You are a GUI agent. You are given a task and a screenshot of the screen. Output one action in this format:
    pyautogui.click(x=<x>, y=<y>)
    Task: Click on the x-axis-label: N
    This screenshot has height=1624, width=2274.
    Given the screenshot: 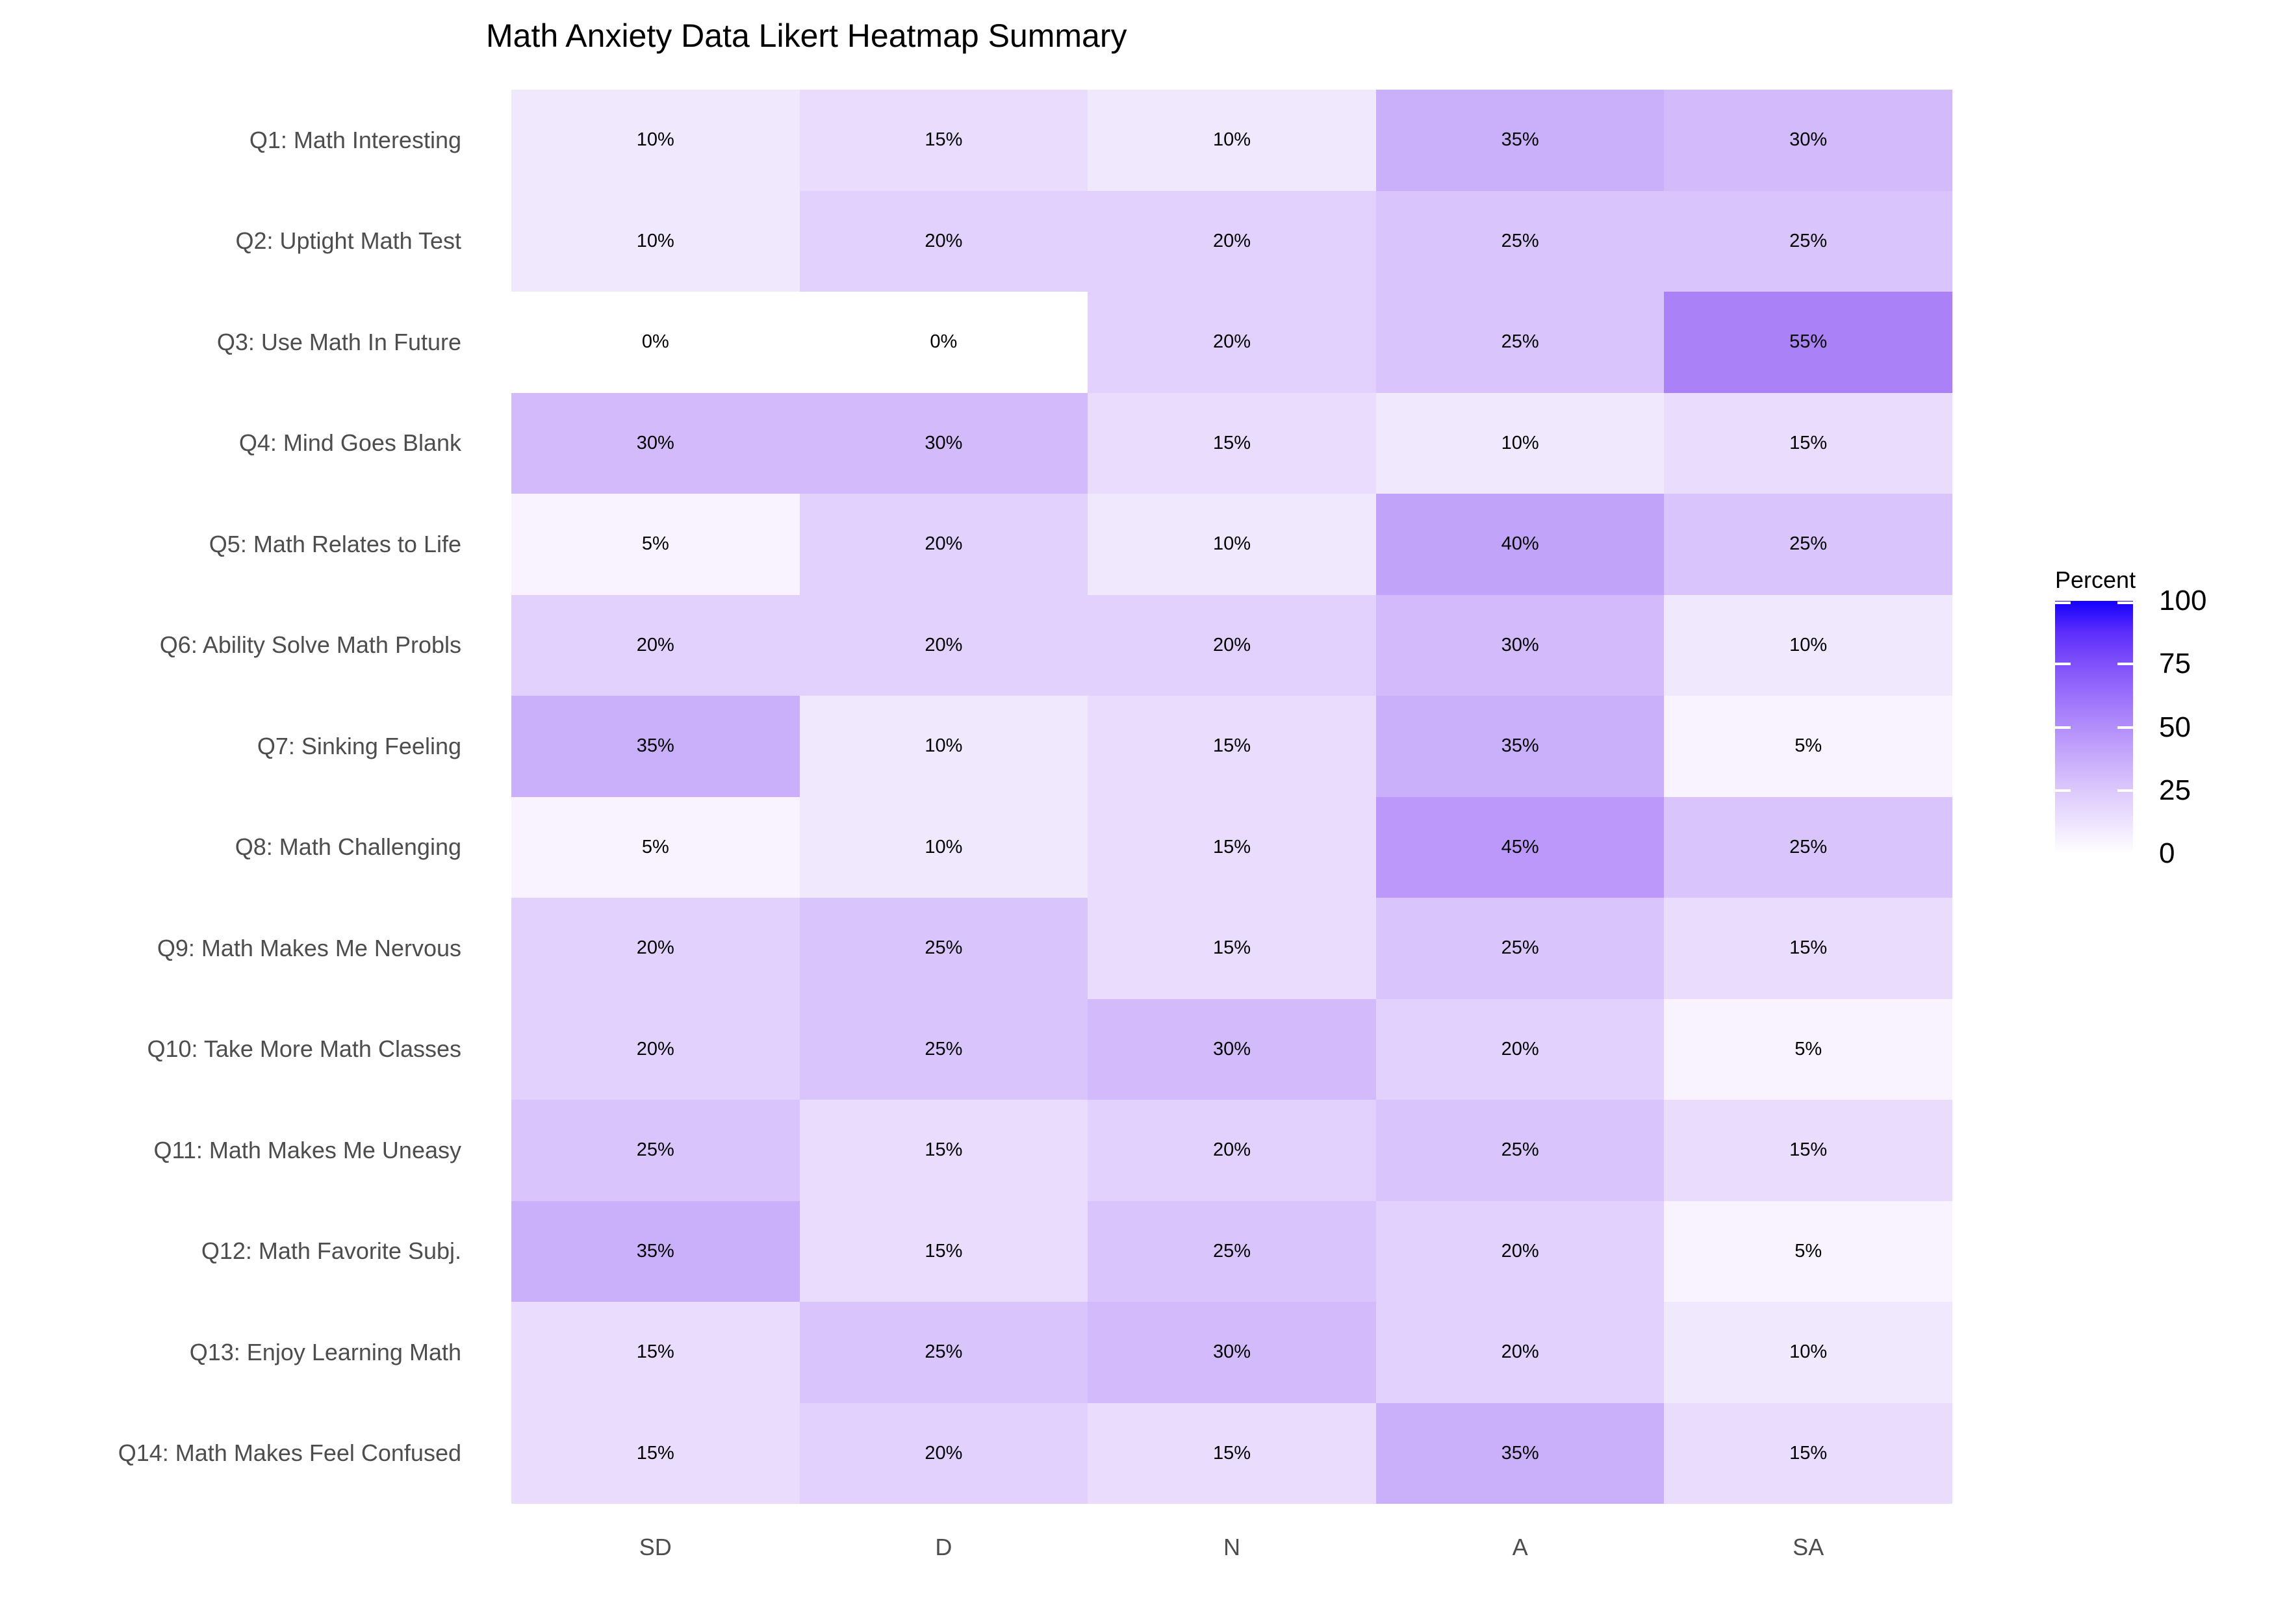 What is the action you would take?
    pyautogui.click(x=1231, y=1547)
    